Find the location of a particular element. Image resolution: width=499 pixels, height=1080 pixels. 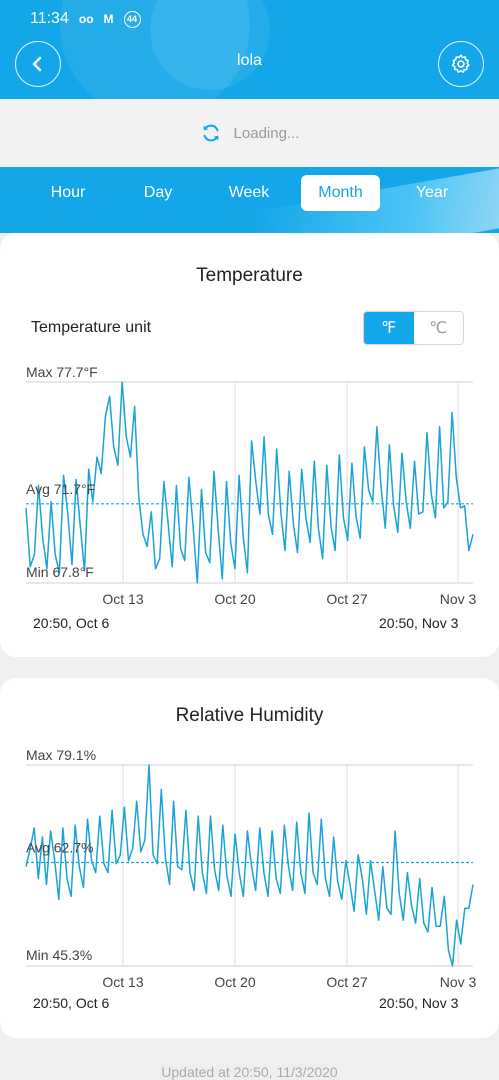

page-title: lola is located at coordinates (249, 60).